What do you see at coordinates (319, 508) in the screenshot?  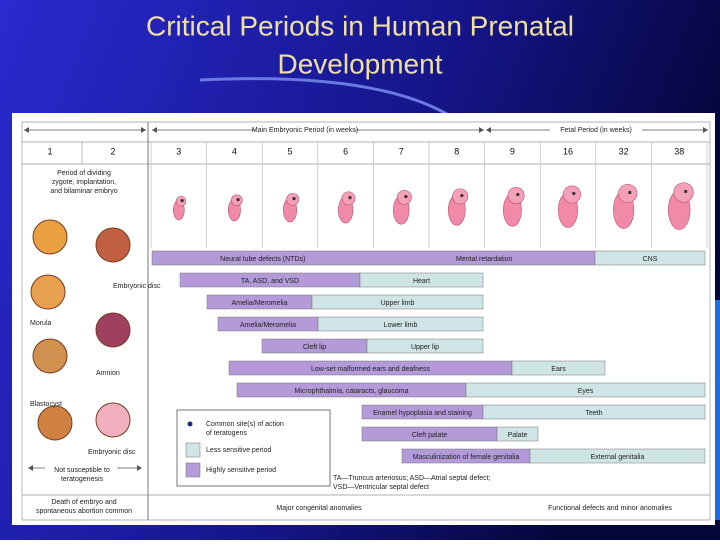 I see `bottom-label: Major congenital anomalies` at bounding box center [319, 508].